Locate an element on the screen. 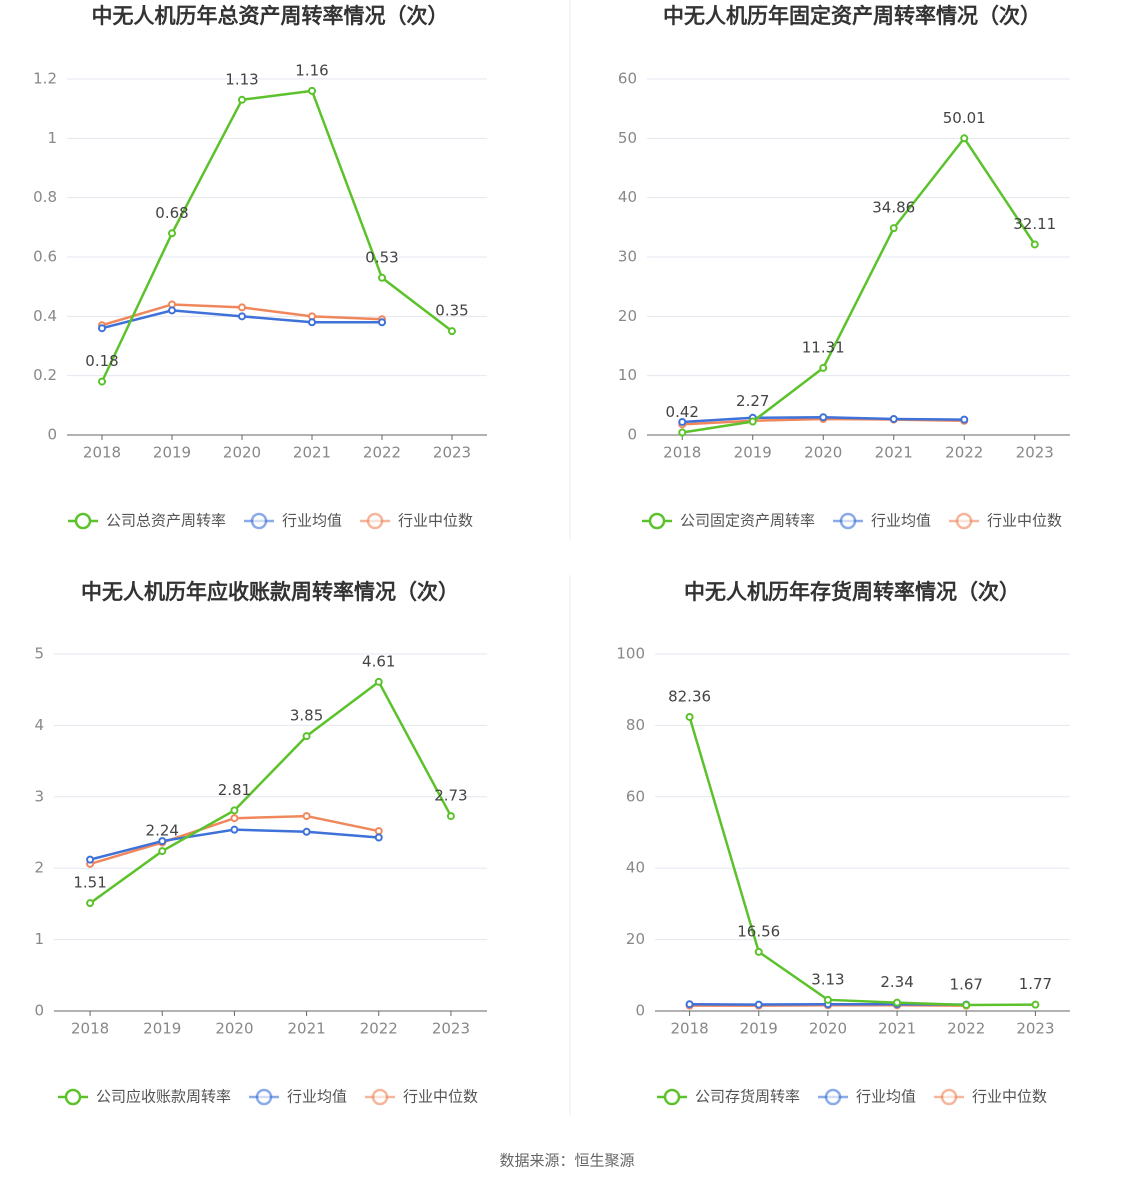  chart-title: 中无人机历年总资产周转率情况（次） is located at coordinates (270, 16).